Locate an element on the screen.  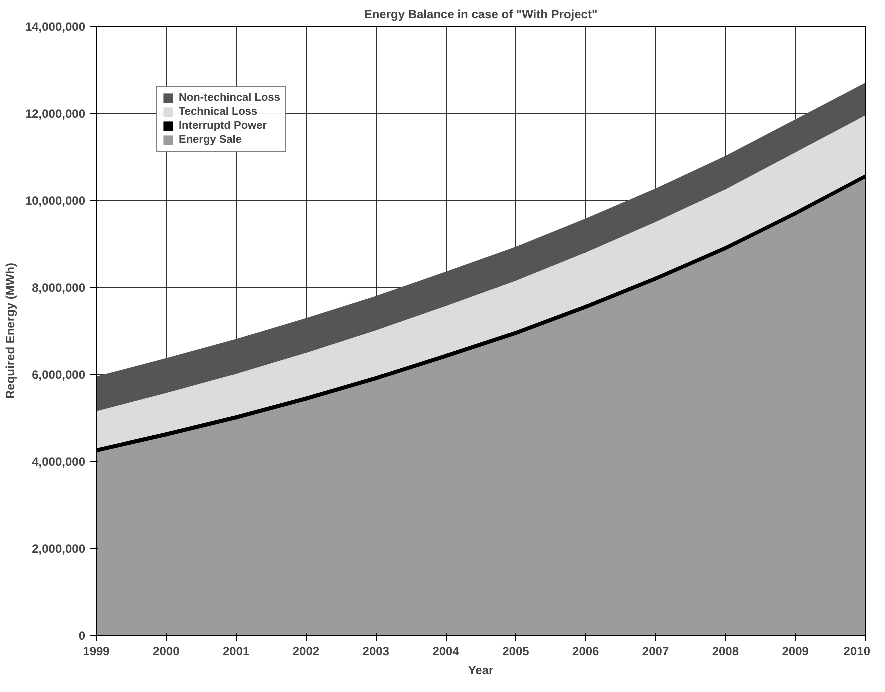
y-tick-label: 14,000,000 is located at coordinates (55, 27).